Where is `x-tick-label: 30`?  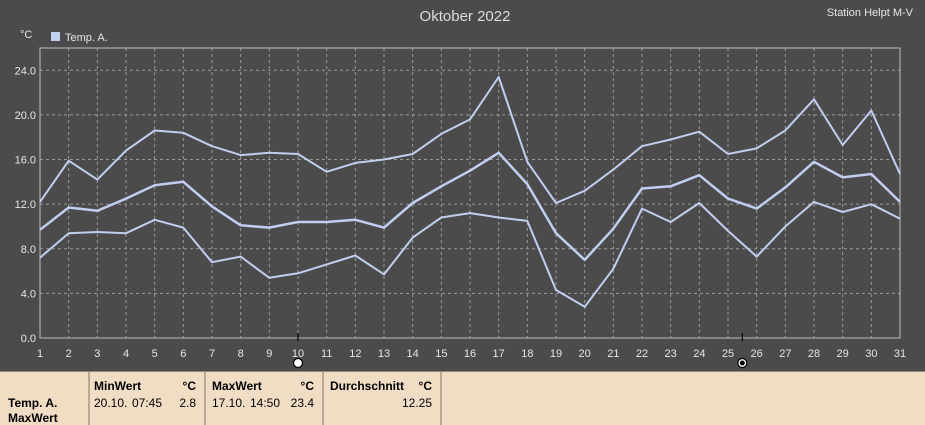
x-tick-label: 30 is located at coordinates (871, 354).